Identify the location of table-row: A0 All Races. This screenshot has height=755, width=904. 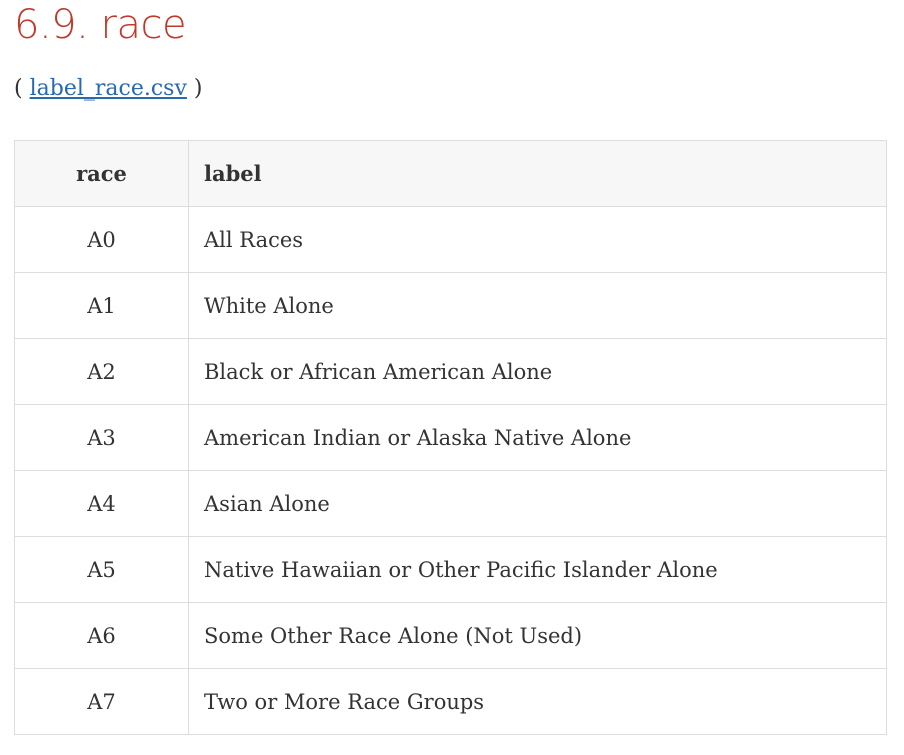
(450, 239).